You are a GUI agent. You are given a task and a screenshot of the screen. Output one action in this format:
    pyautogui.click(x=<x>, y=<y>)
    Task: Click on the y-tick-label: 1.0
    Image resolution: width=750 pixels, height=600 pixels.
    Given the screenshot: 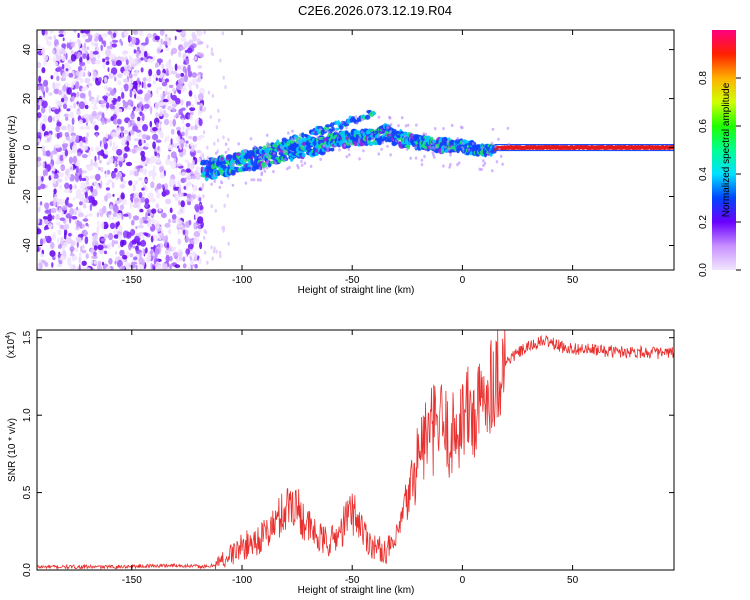 What is the action you would take?
    pyautogui.click(x=27, y=415)
    